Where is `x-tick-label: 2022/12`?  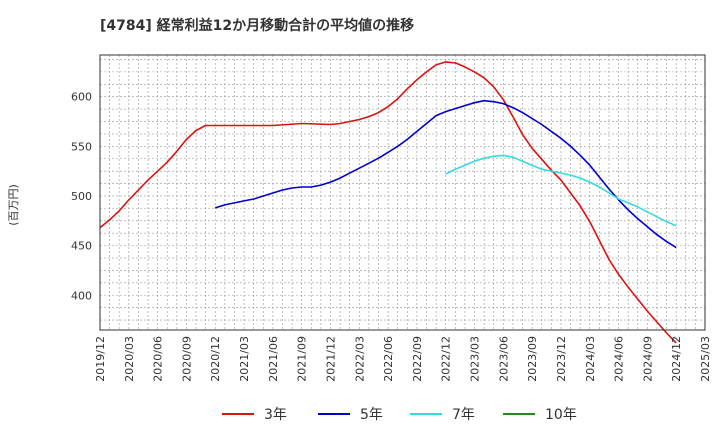 x-tick-label: 2022/12 is located at coordinates (446, 359).